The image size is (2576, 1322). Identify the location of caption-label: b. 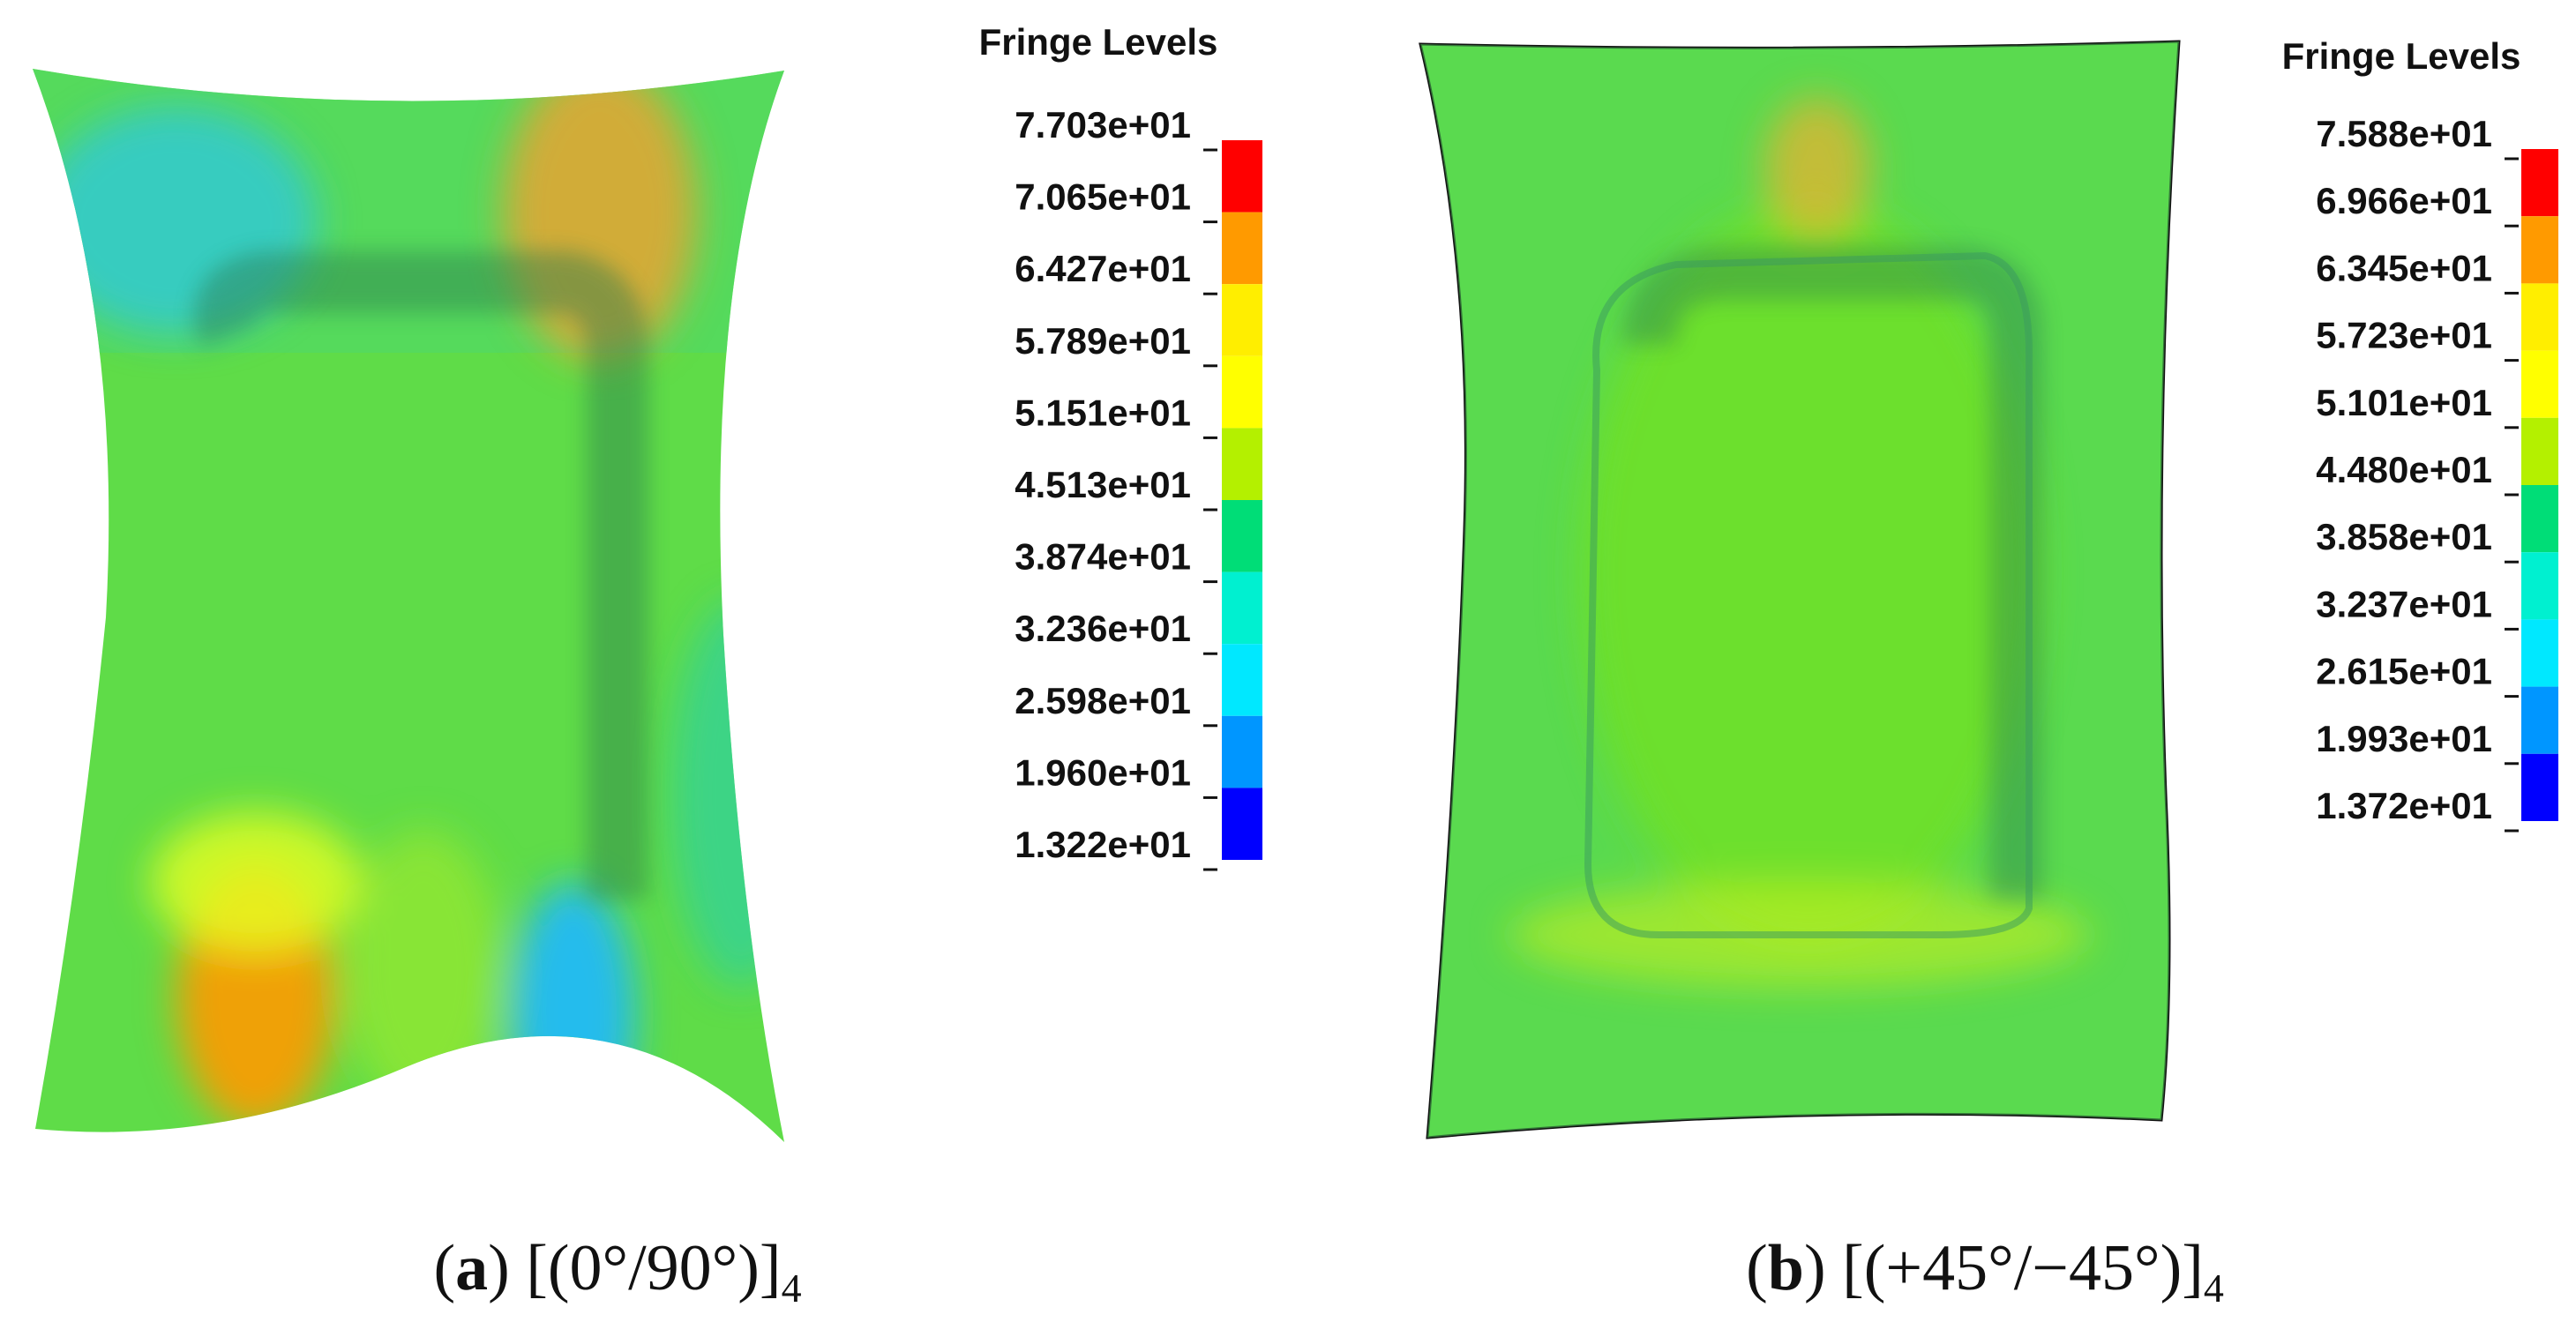
(1786, 1268).